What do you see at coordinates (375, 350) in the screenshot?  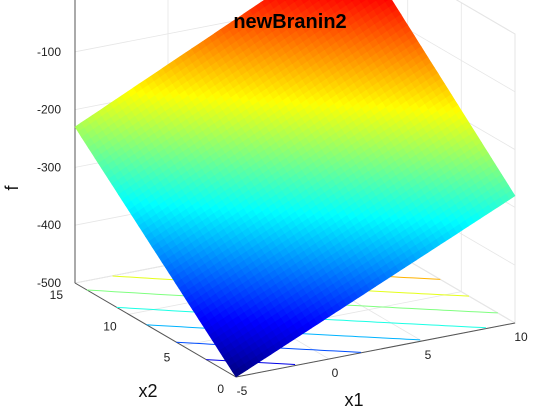 I see `x1-axis-line` at bounding box center [375, 350].